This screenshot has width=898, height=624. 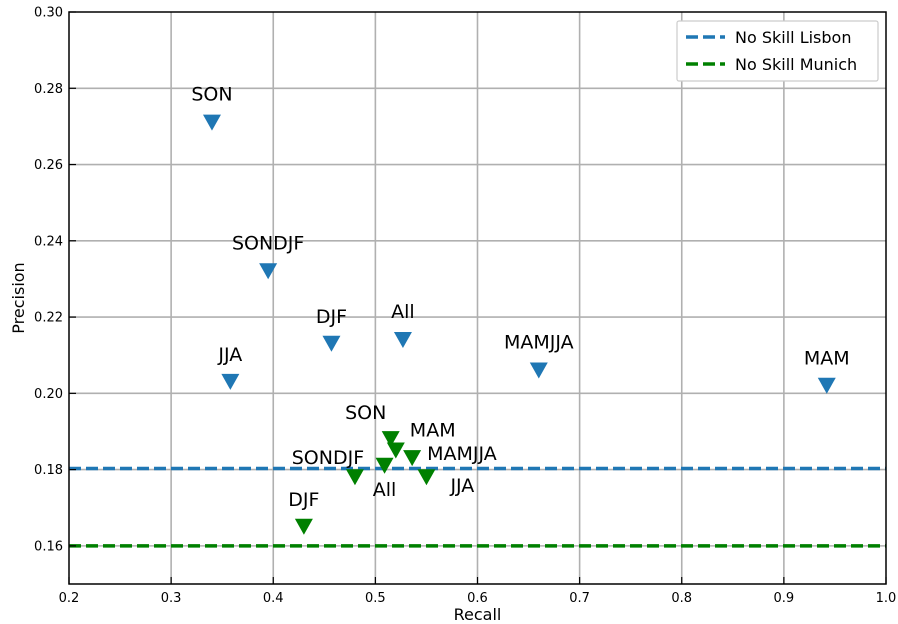 I want to click on legend-box, so click(x=777, y=51).